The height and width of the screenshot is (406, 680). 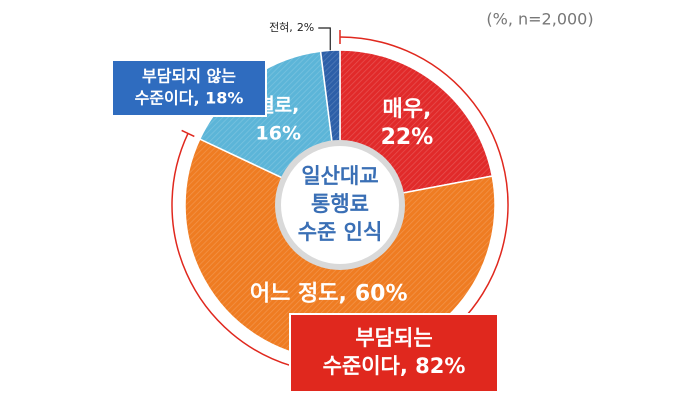 What do you see at coordinates (278, 106) in the screenshot?
I see `category-label: 별로,` at bounding box center [278, 106].